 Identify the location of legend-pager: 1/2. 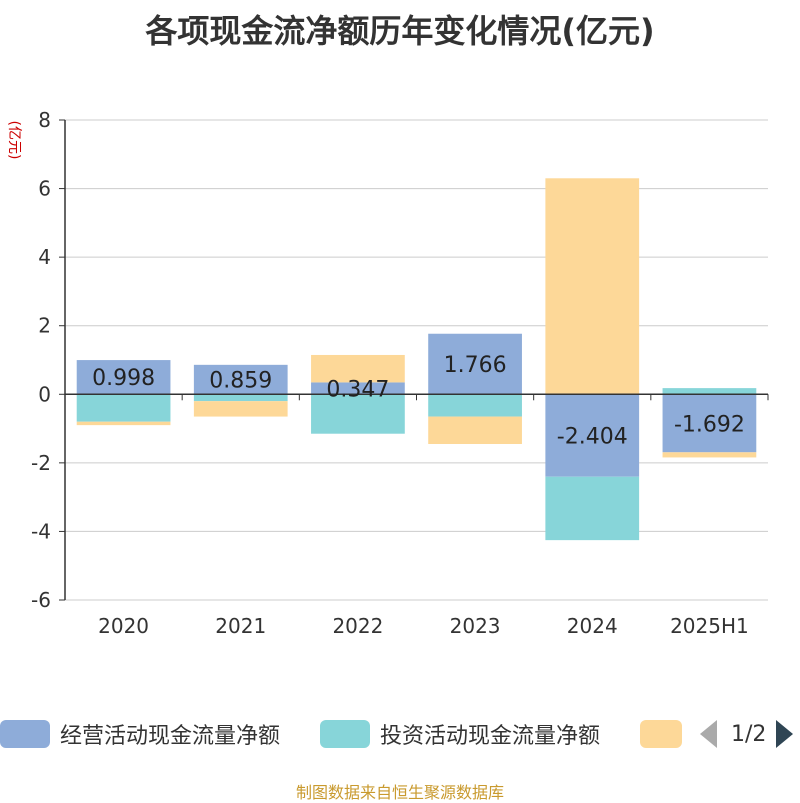
(747, 734).